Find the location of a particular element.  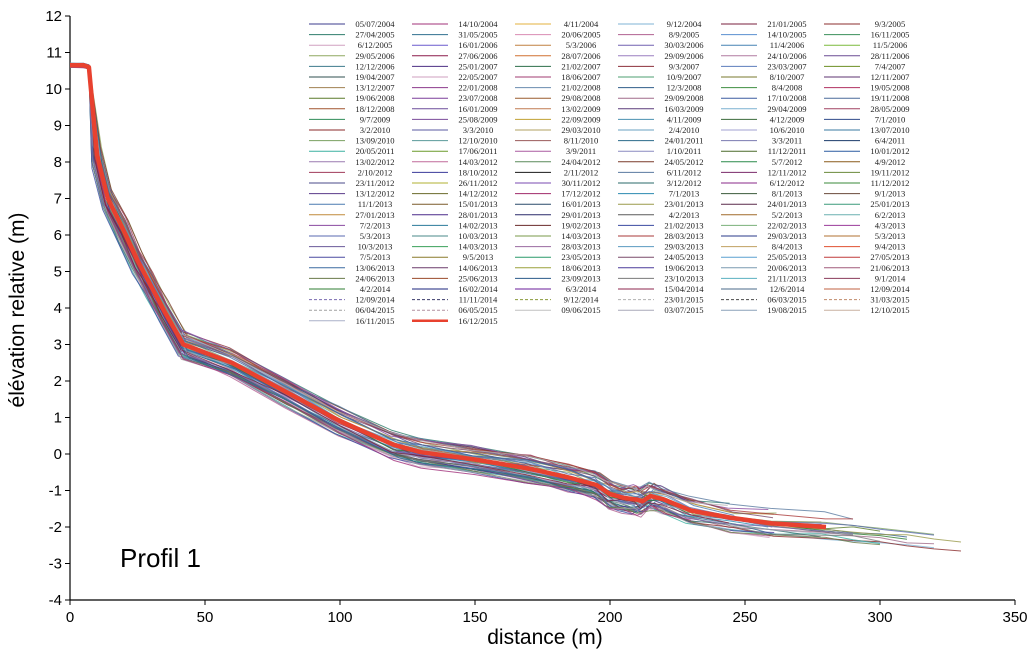

legend-label: 30/11/2012 is located at coordinates (581, 183).